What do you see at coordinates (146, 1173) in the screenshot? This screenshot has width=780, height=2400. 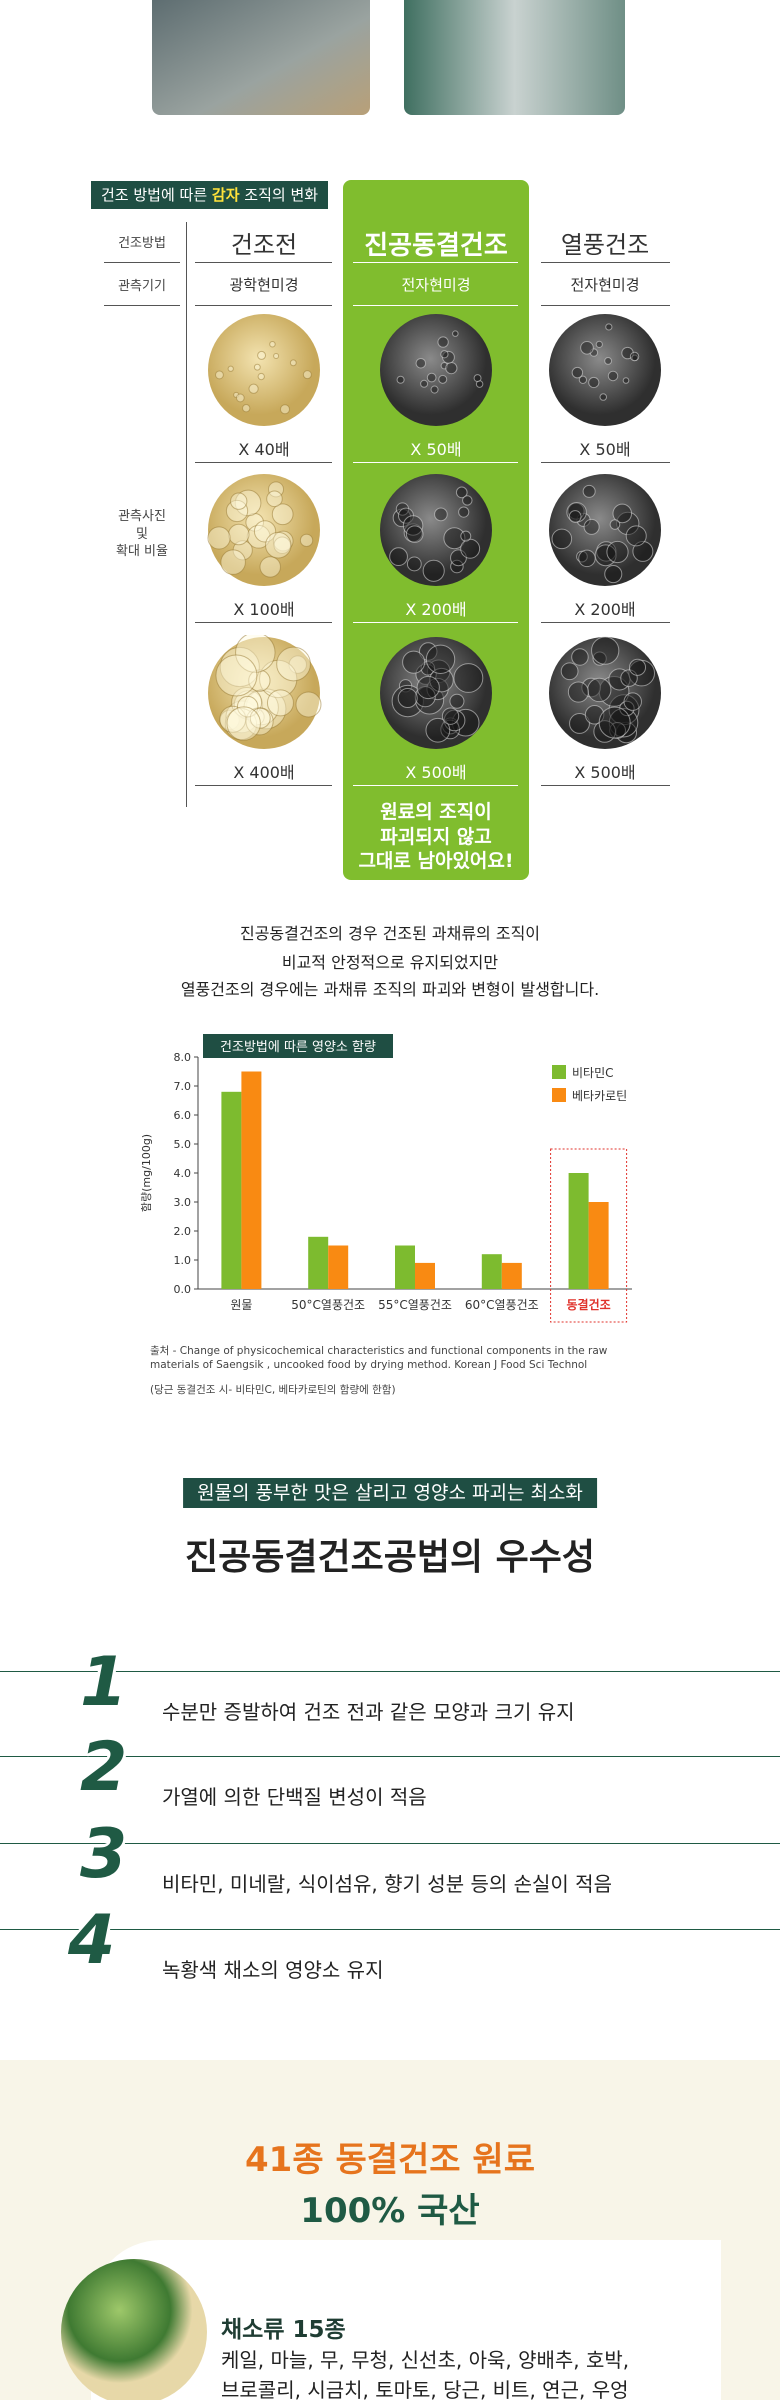 I see `y-axis-label: 함량(mg/100g)` at bounding box center [146, 1173].